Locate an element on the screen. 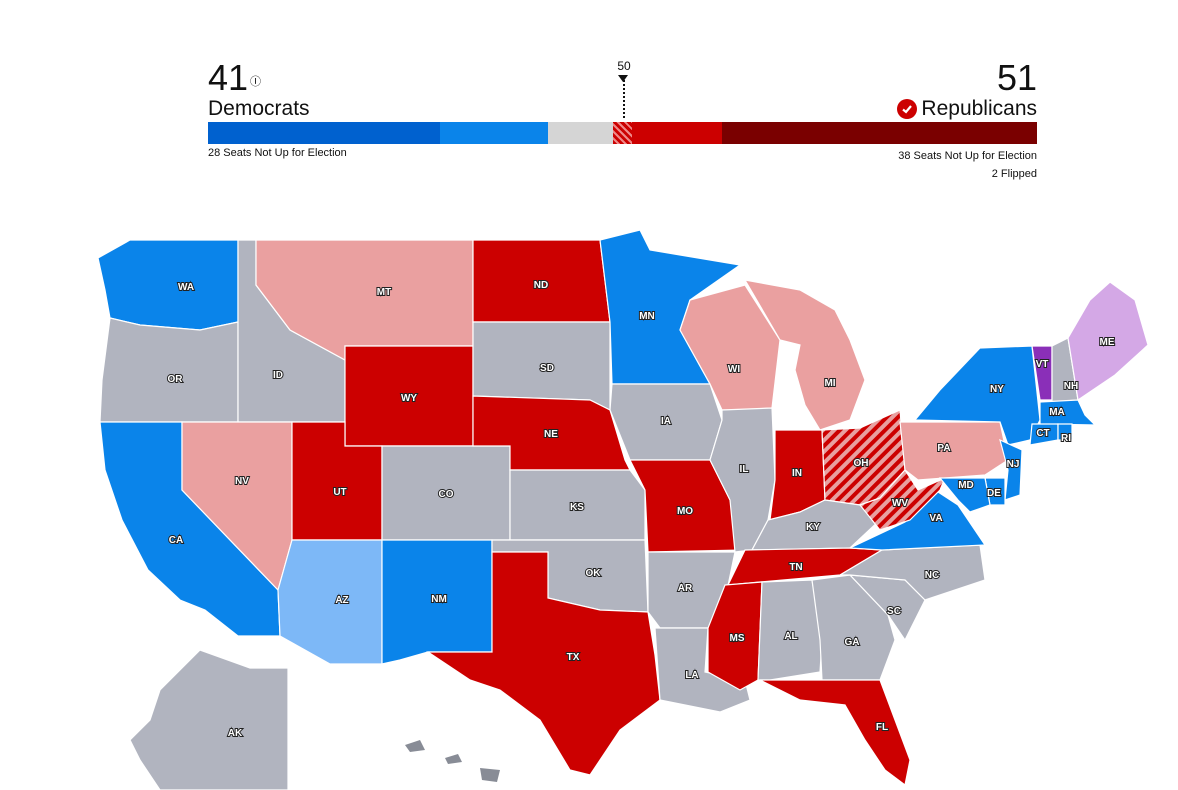 This screenshot has height=790, width=1178. republicans-winner-label: Republicans is located at coordinates (967, 109).